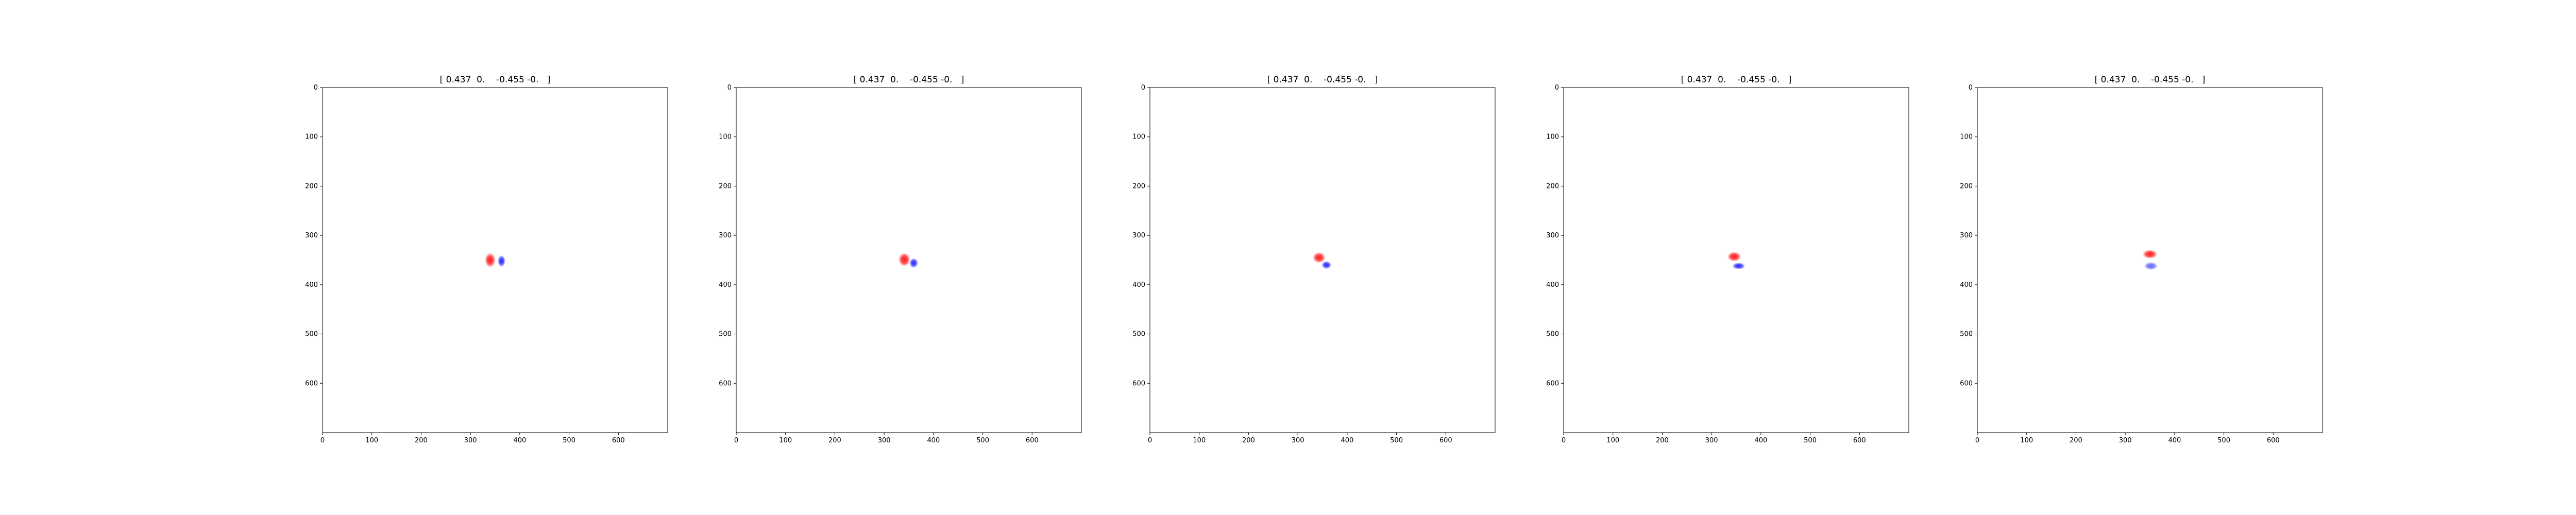 The width and height of the screenshot is (2576, 515). I want to click on plot-area, so click(2150, 260).